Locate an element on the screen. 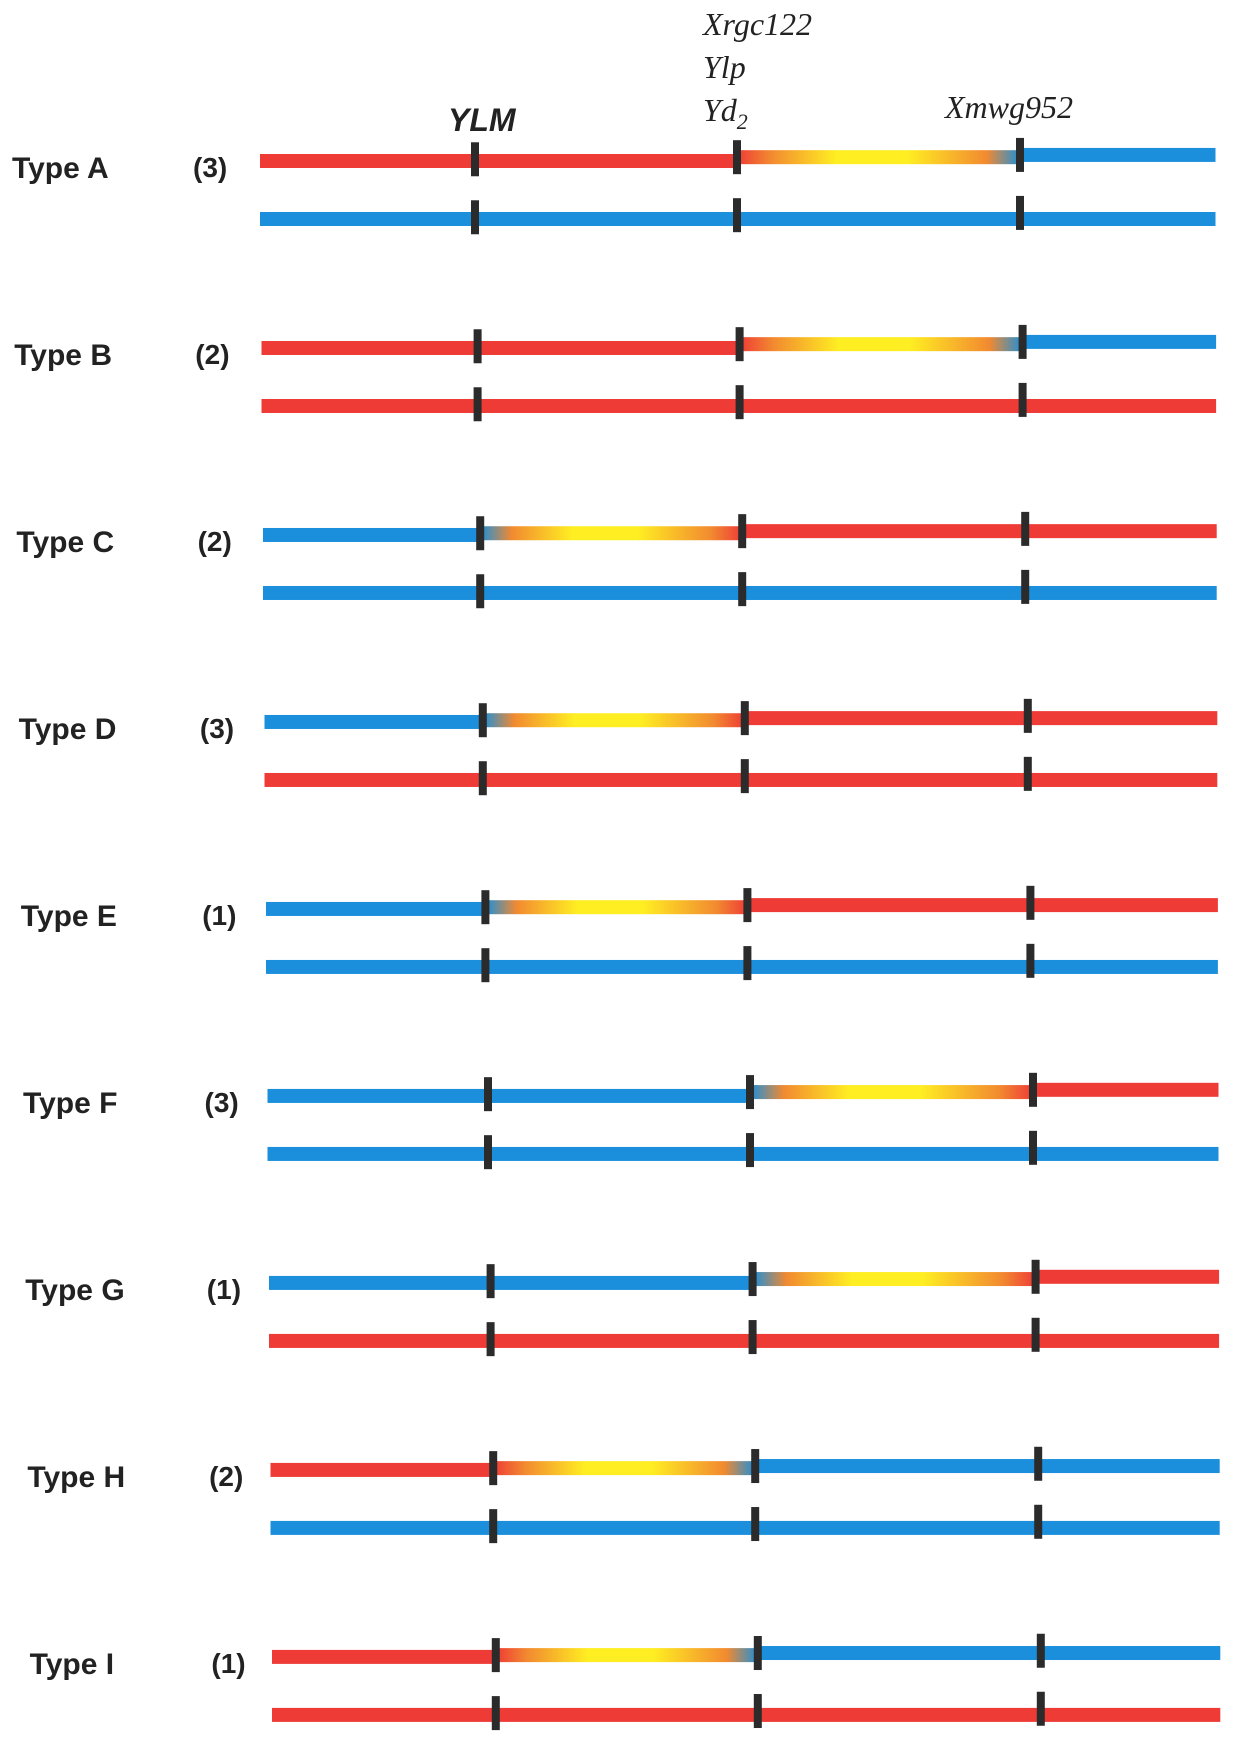  type-label: Type G is located at coordinates (74, 1290).